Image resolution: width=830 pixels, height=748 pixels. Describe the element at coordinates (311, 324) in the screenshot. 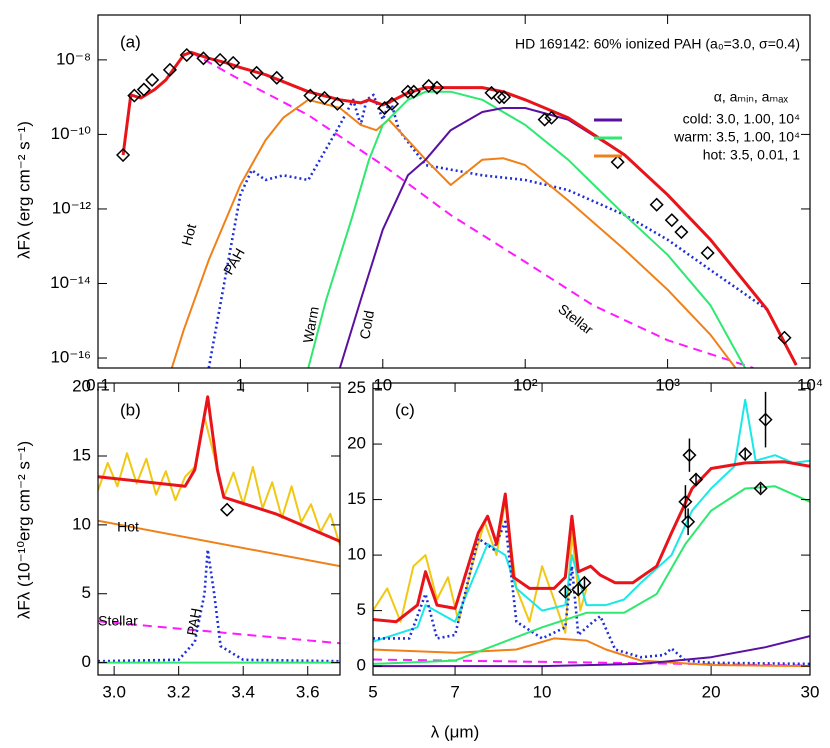

I see `curve-label: Warm` at that location.